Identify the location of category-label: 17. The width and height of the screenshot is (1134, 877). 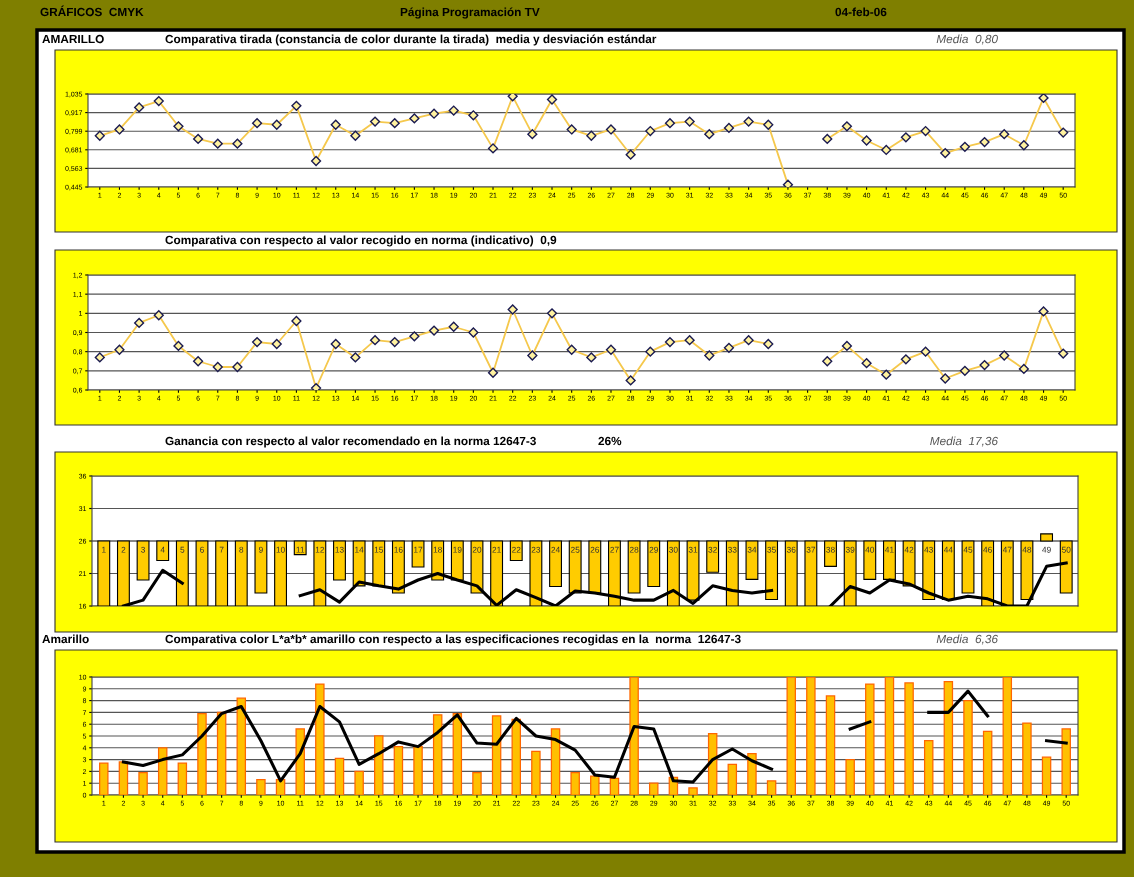
(418, 549).